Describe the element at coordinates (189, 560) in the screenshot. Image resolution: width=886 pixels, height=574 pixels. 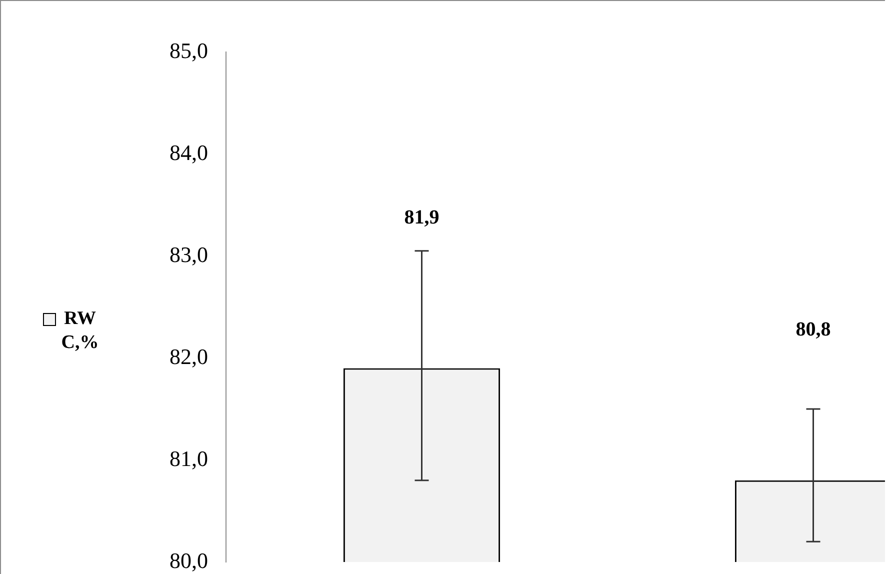
I see `y-tick-label: 80,0` at that location.